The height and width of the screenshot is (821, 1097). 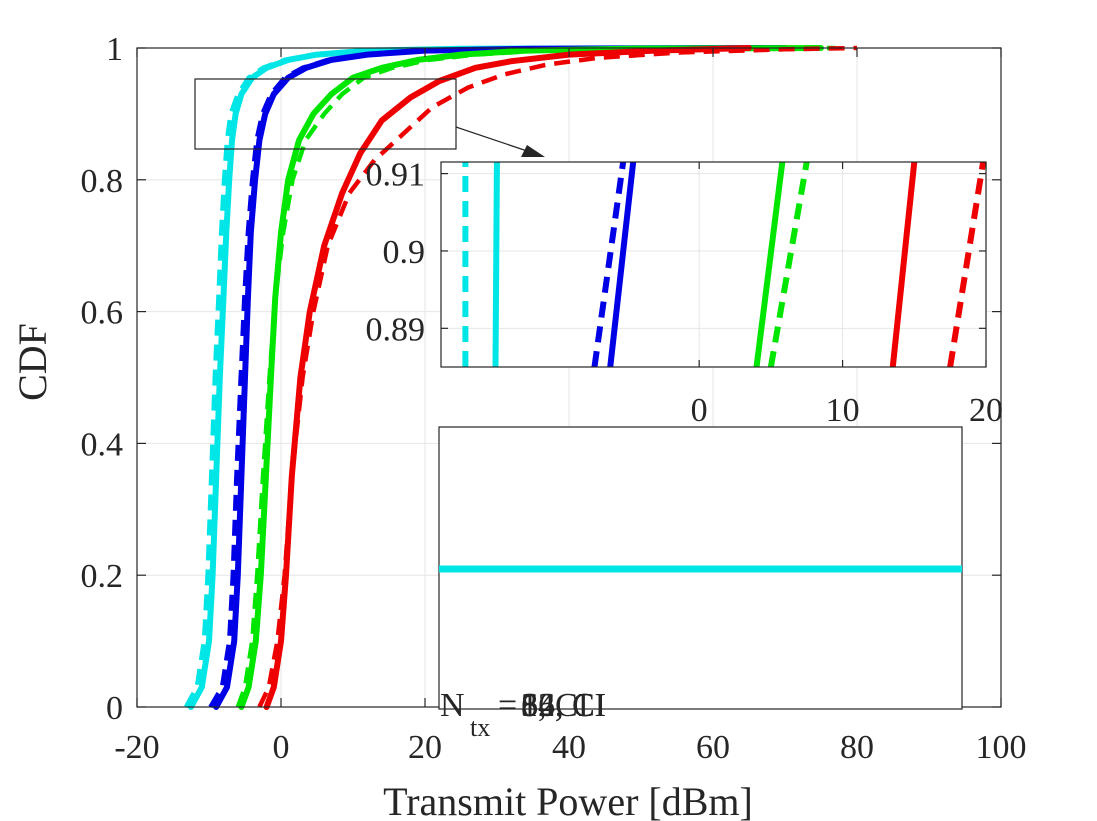 I want to click on x-tick-label: 100, so click(x=1001, y=747).